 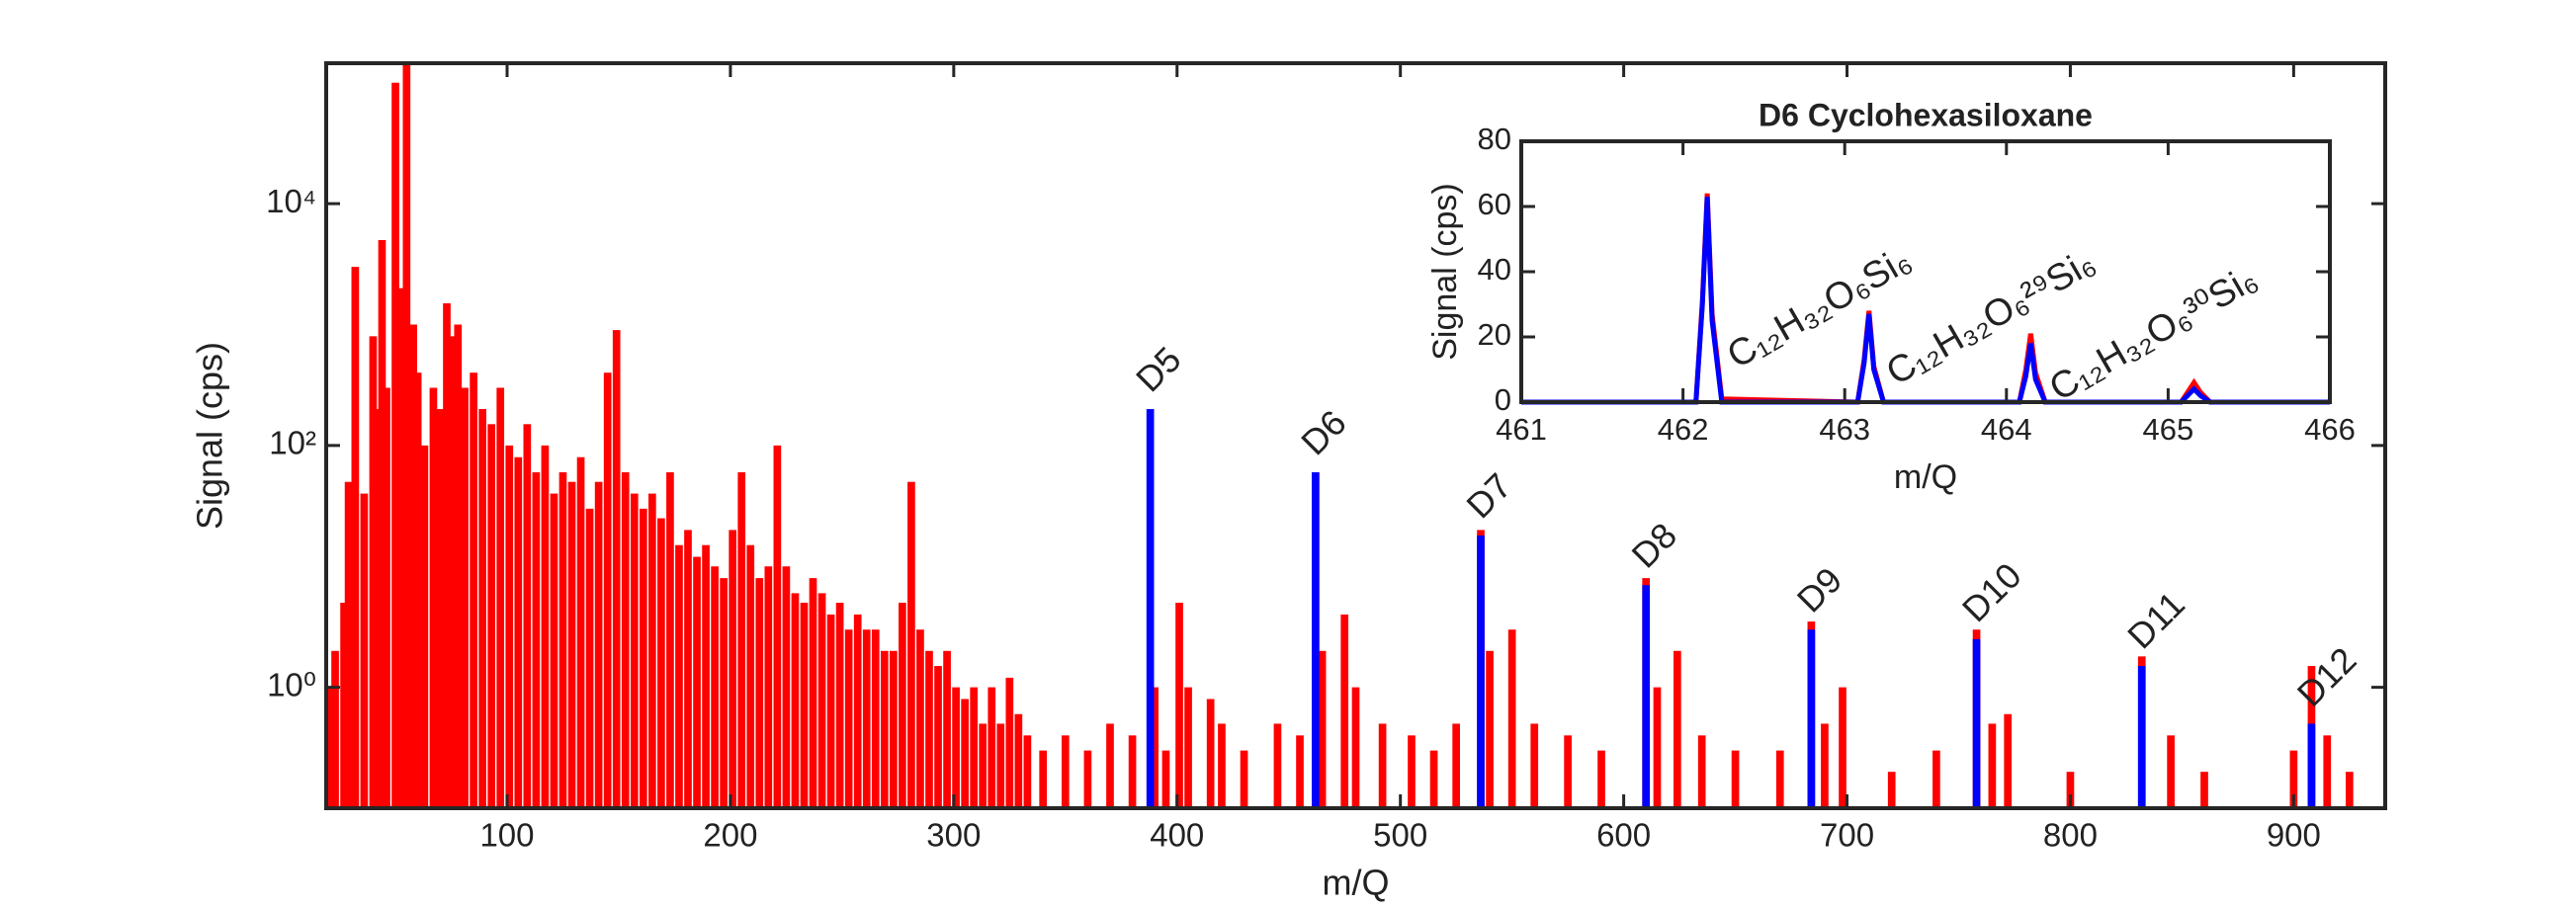 I want to click on x-tick-label: 463, so click(x=1844, y=429).